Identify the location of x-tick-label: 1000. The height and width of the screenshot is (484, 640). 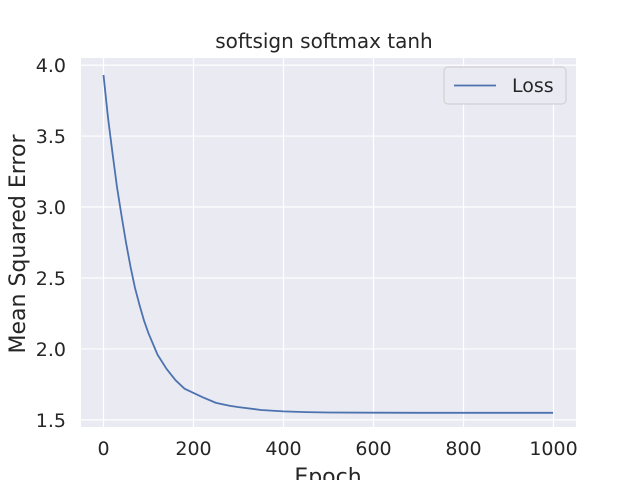
(553, 449).